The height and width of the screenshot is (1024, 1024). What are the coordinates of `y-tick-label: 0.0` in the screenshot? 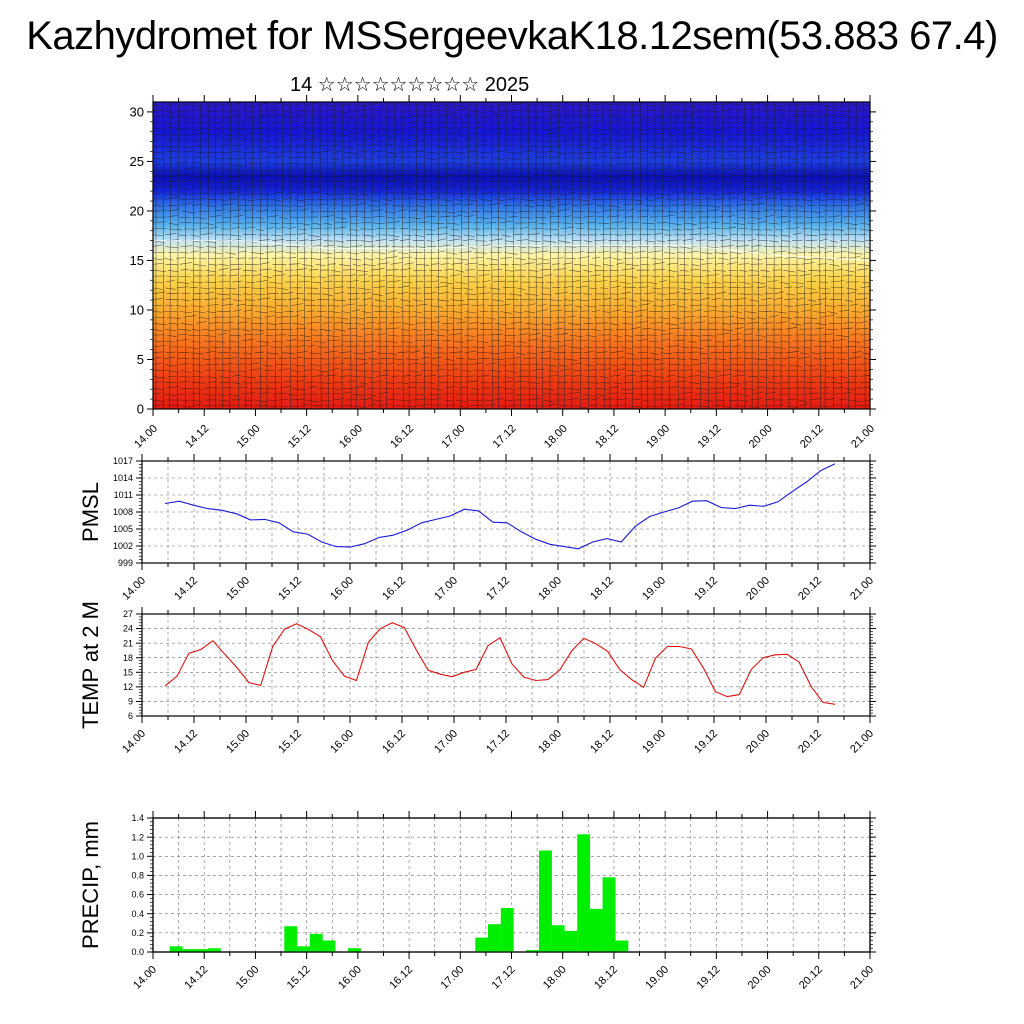 It's located at (137, 952).